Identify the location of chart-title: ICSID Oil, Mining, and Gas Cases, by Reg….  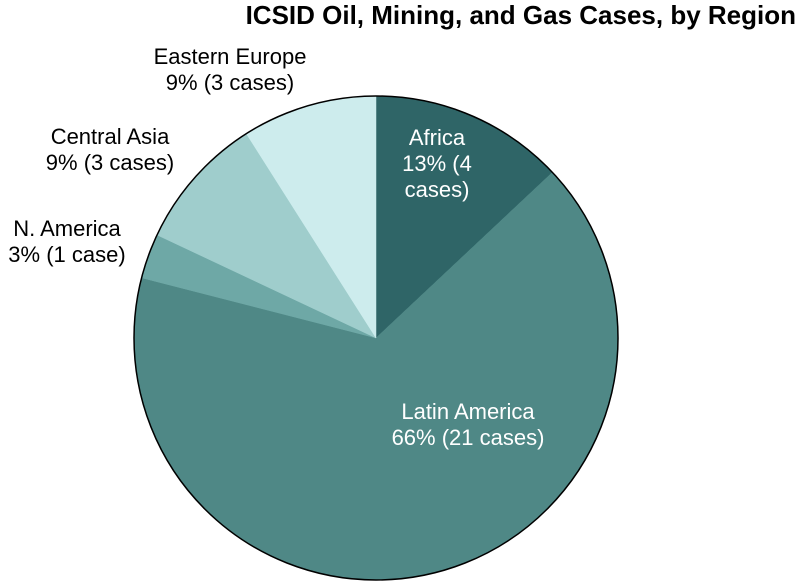
(520, 15).